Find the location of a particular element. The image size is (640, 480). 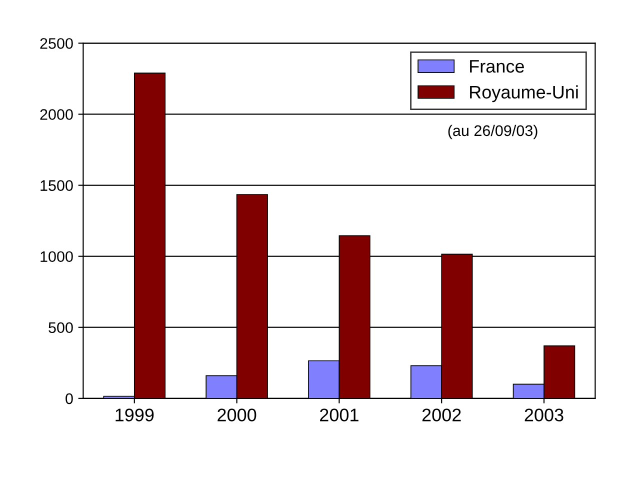

x-tick-label: 1999 is located at coordinates (135, 415).